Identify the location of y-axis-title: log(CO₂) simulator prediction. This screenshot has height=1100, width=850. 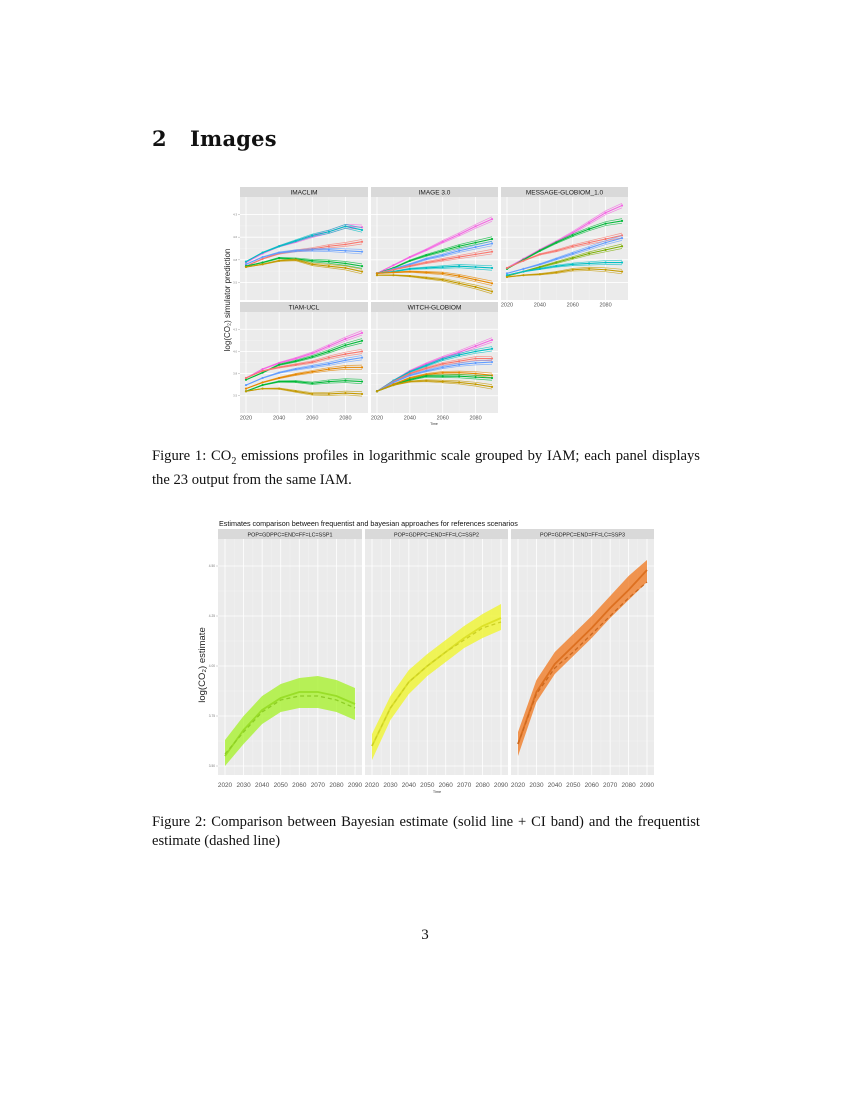
(227, 300).